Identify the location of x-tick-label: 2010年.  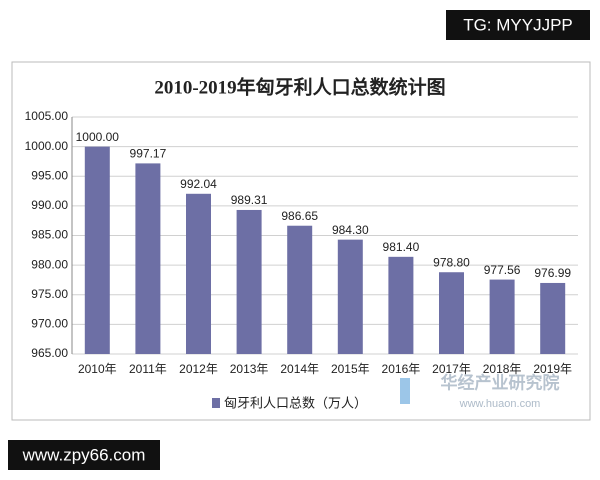
(97, 369).